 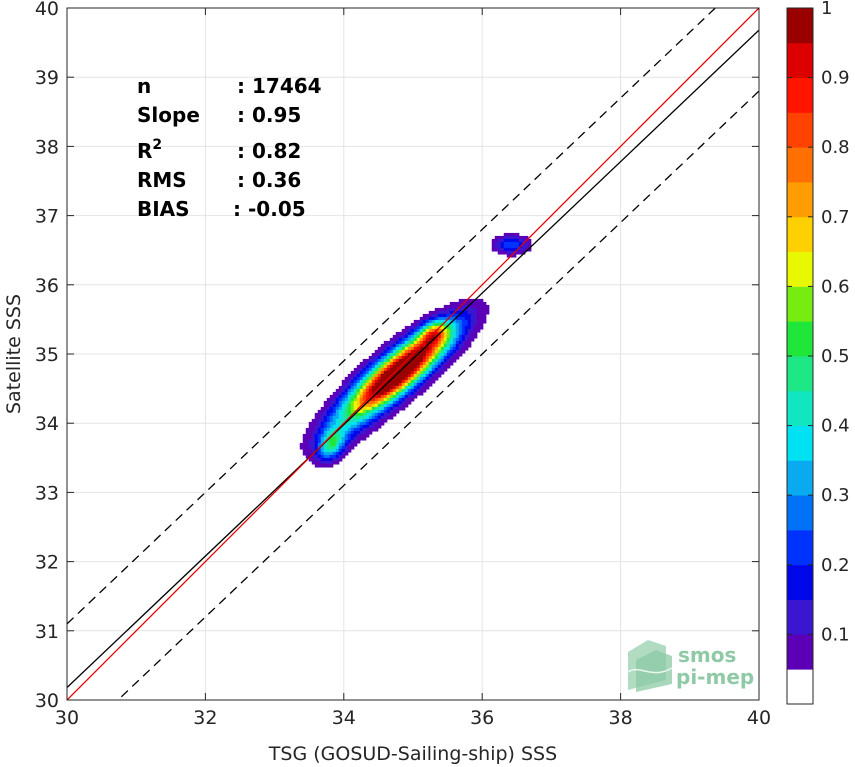 I want to click on x-tick-label: 30, so click(x=67, y=718).